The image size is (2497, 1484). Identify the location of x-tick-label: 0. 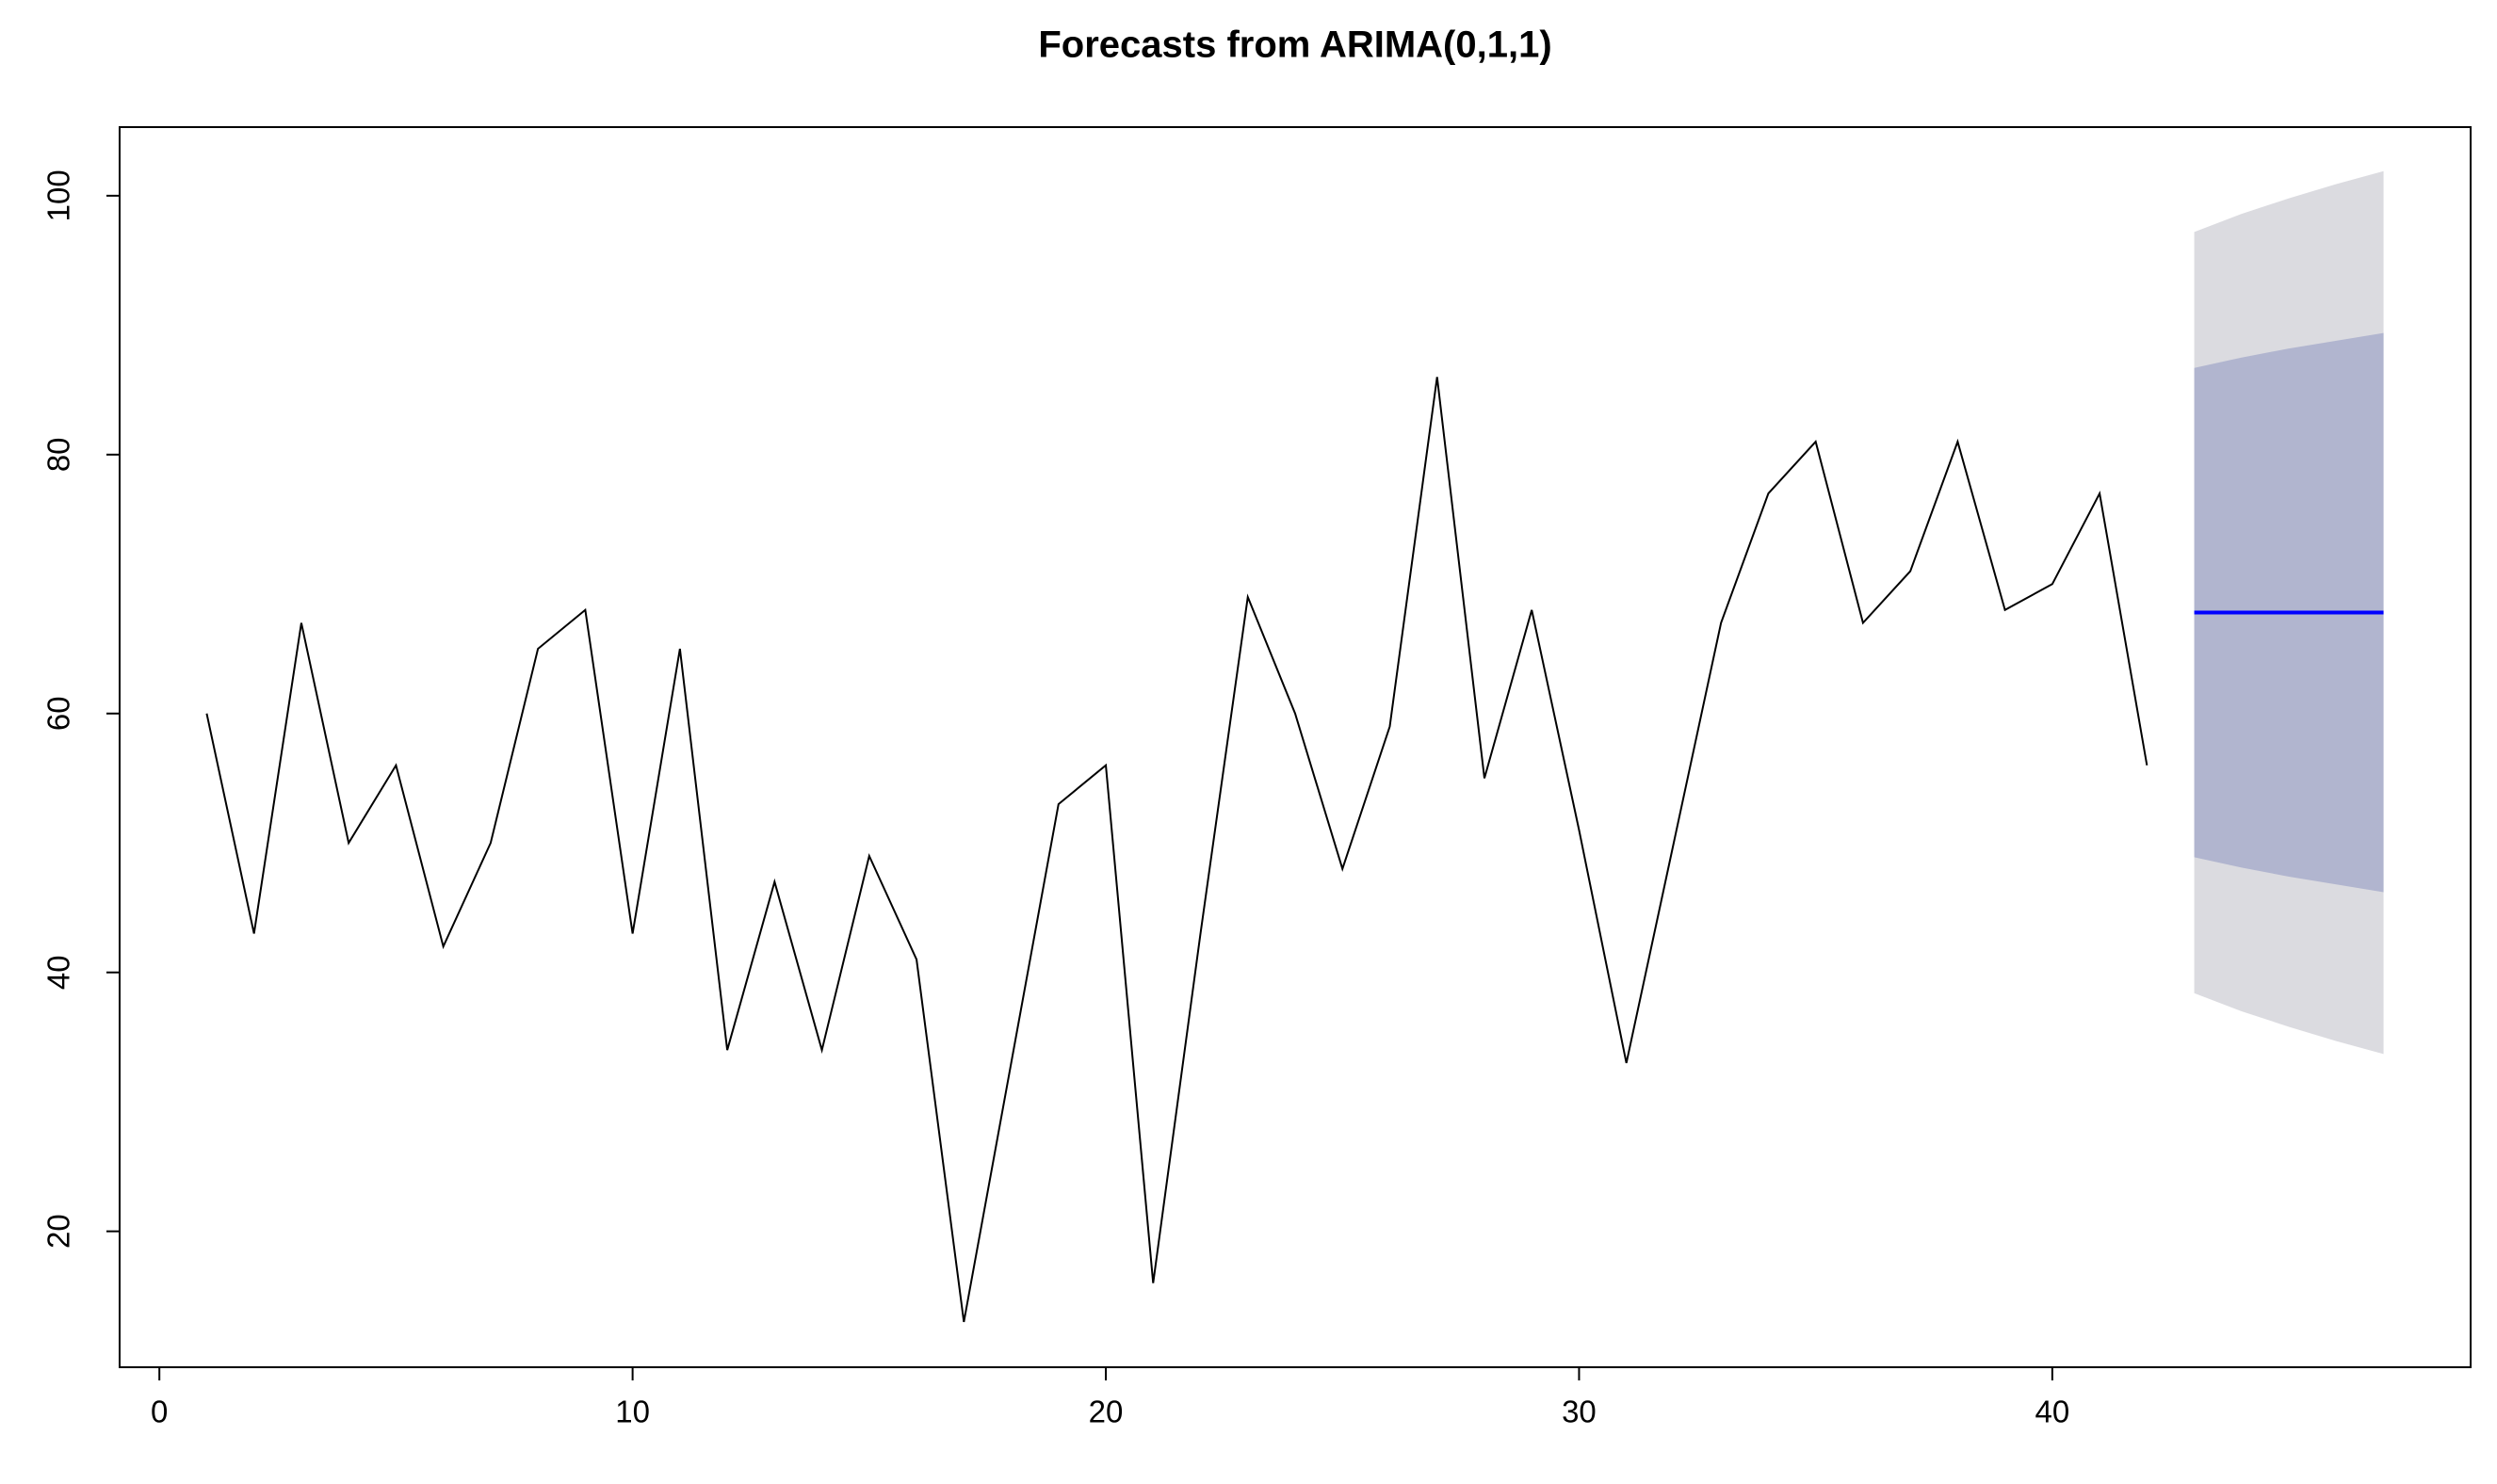
(159, 1412).